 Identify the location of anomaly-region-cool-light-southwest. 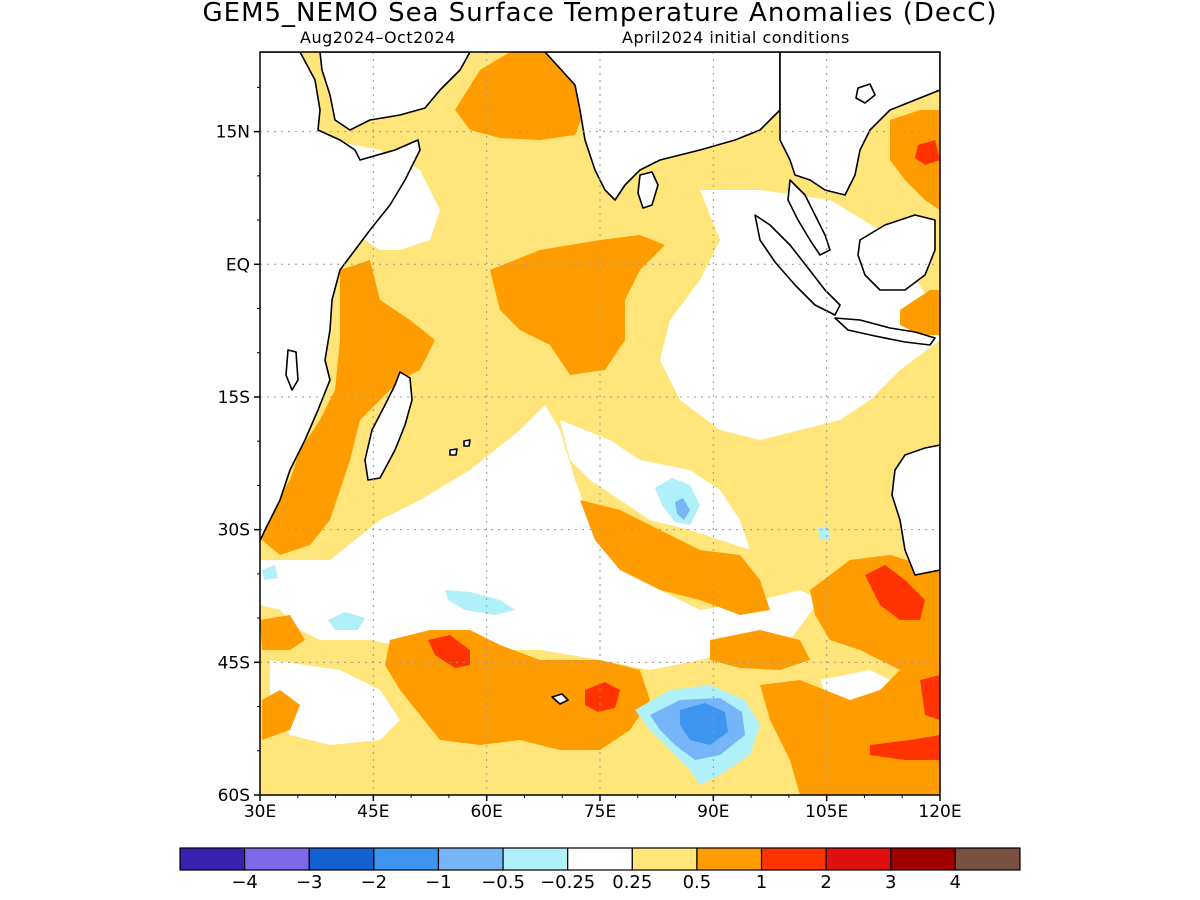
(346, 621).